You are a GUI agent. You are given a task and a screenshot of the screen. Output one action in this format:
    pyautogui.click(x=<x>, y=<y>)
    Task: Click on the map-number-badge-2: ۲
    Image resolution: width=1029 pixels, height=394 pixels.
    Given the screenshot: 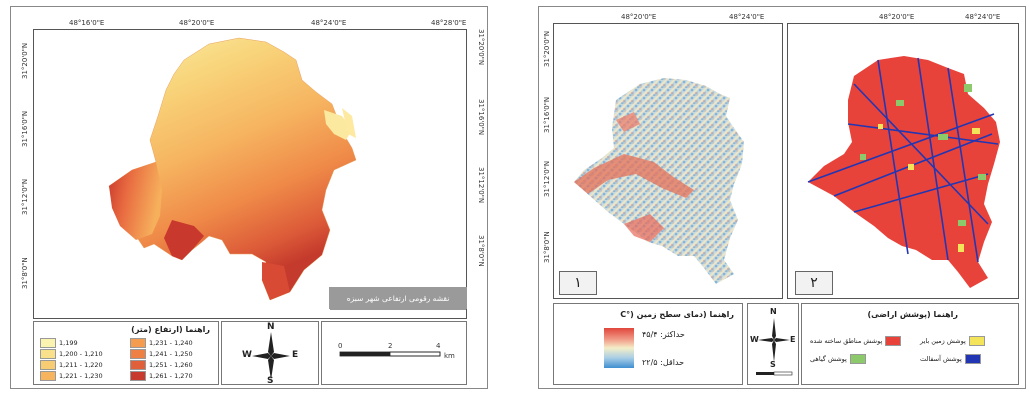 What is the action you would take?
    pyautogui.click(x=814, y=283)
    